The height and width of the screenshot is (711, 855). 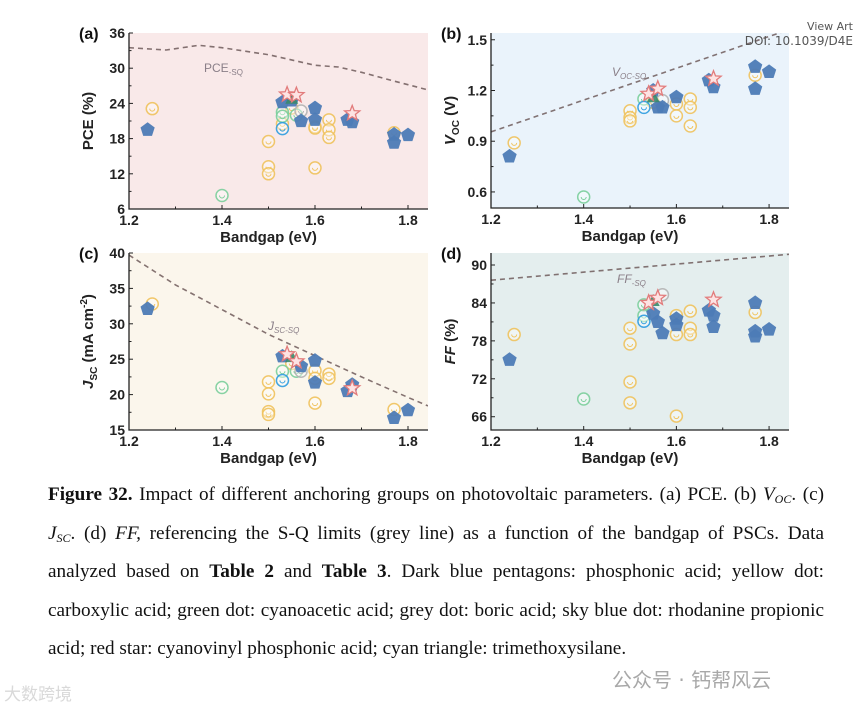 What do you see at coordinates (450, 108) in the screenshot?
I see `y-axis-label-part: (V)` at bounding box center [450, 108].